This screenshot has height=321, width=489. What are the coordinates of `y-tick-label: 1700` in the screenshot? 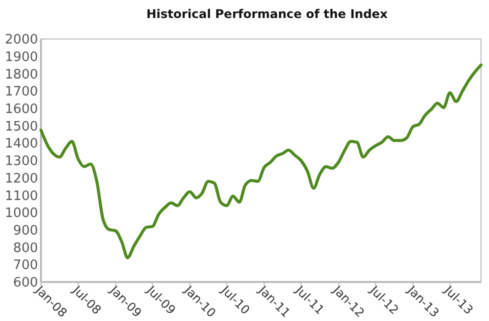 It's located at (21, 92).